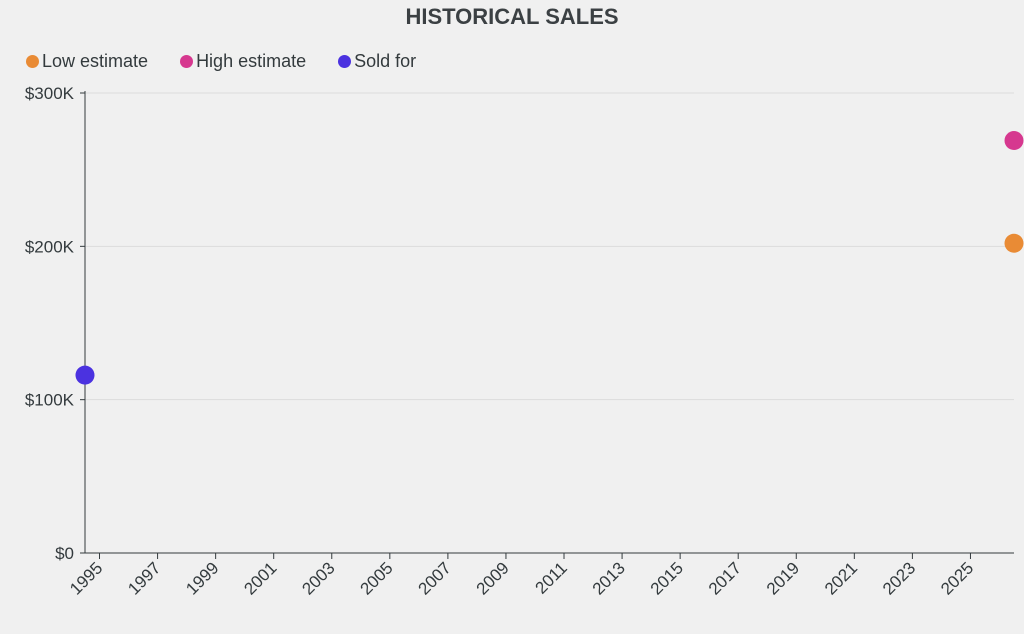  What do you see at coordinates (1014, 243) in the screenshot?
I see `data-point-low-estimate` at bounding box center [1014, 243].